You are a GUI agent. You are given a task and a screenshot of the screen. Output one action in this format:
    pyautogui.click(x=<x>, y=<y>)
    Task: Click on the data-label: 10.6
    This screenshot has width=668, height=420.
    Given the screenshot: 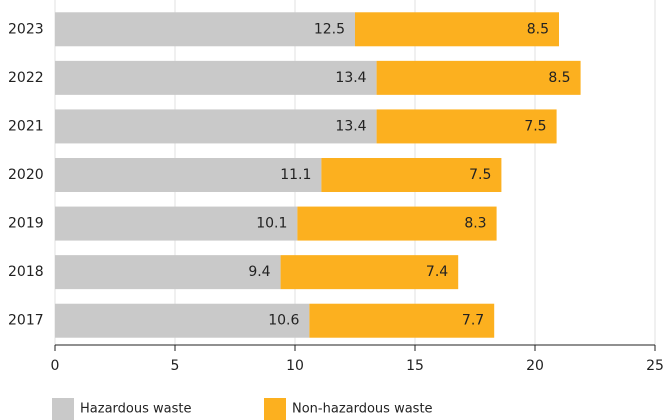 What is the action you would take?
    pyautogui.click(x=283, y=321)
    